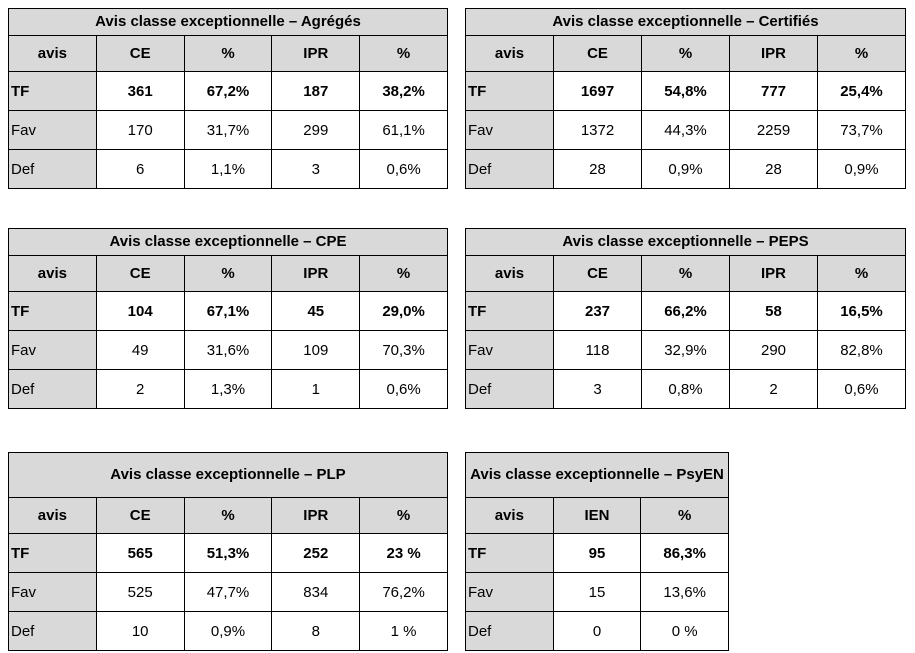 The image size is (915, 653). I want to click on table-cell: 525, so click(140, 592).